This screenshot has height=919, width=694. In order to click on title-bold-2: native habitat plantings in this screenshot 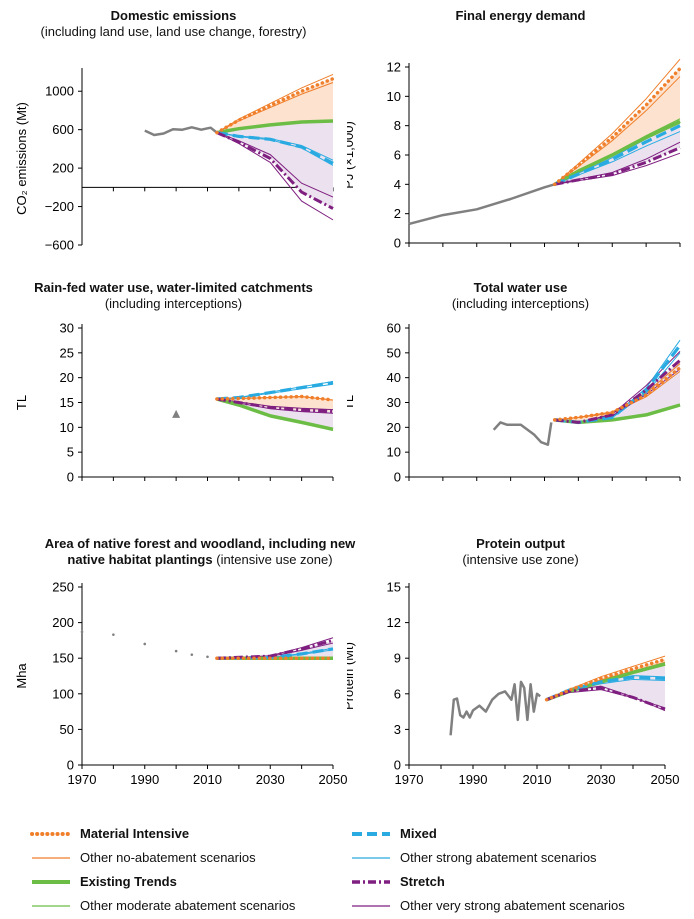, I will do `click(140, 559)`.